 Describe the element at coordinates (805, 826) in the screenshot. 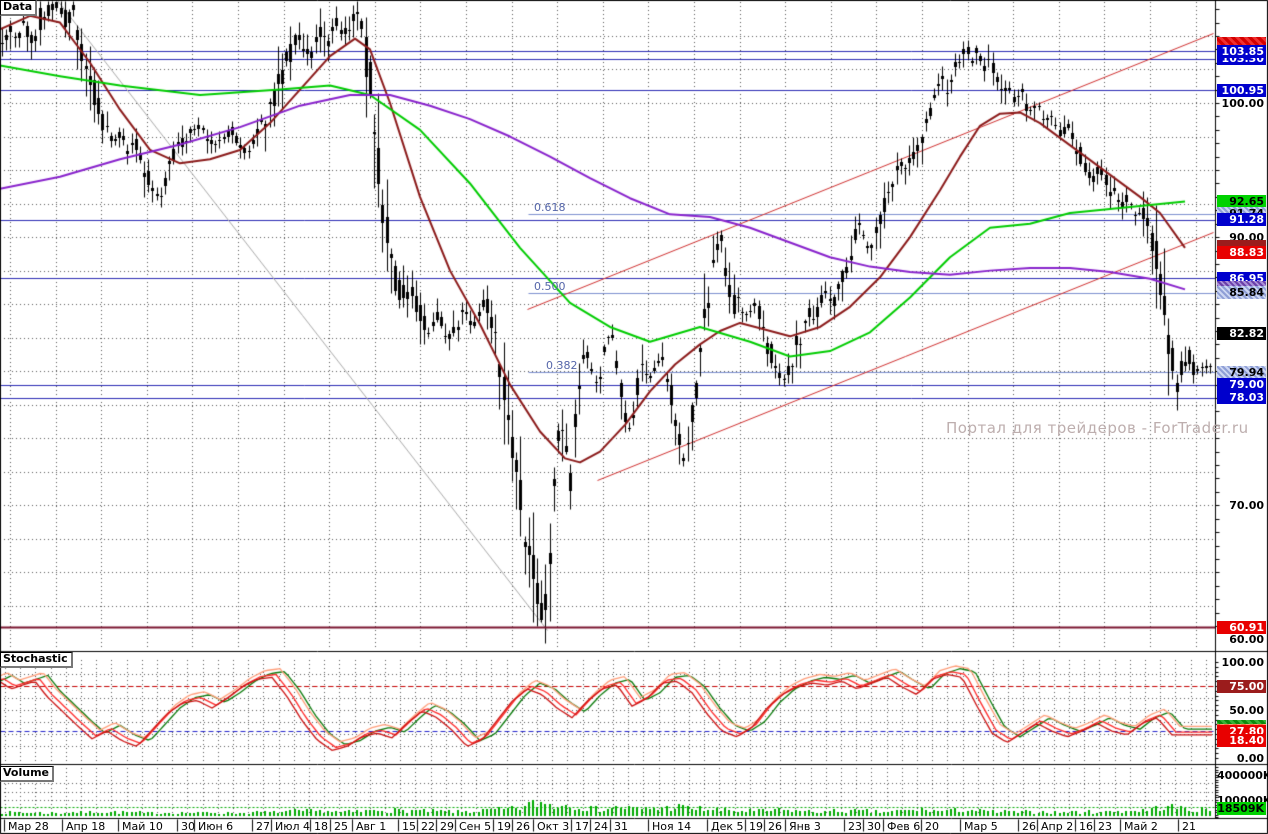

I see `time-label-Янв 3: Янв 3` at that location.